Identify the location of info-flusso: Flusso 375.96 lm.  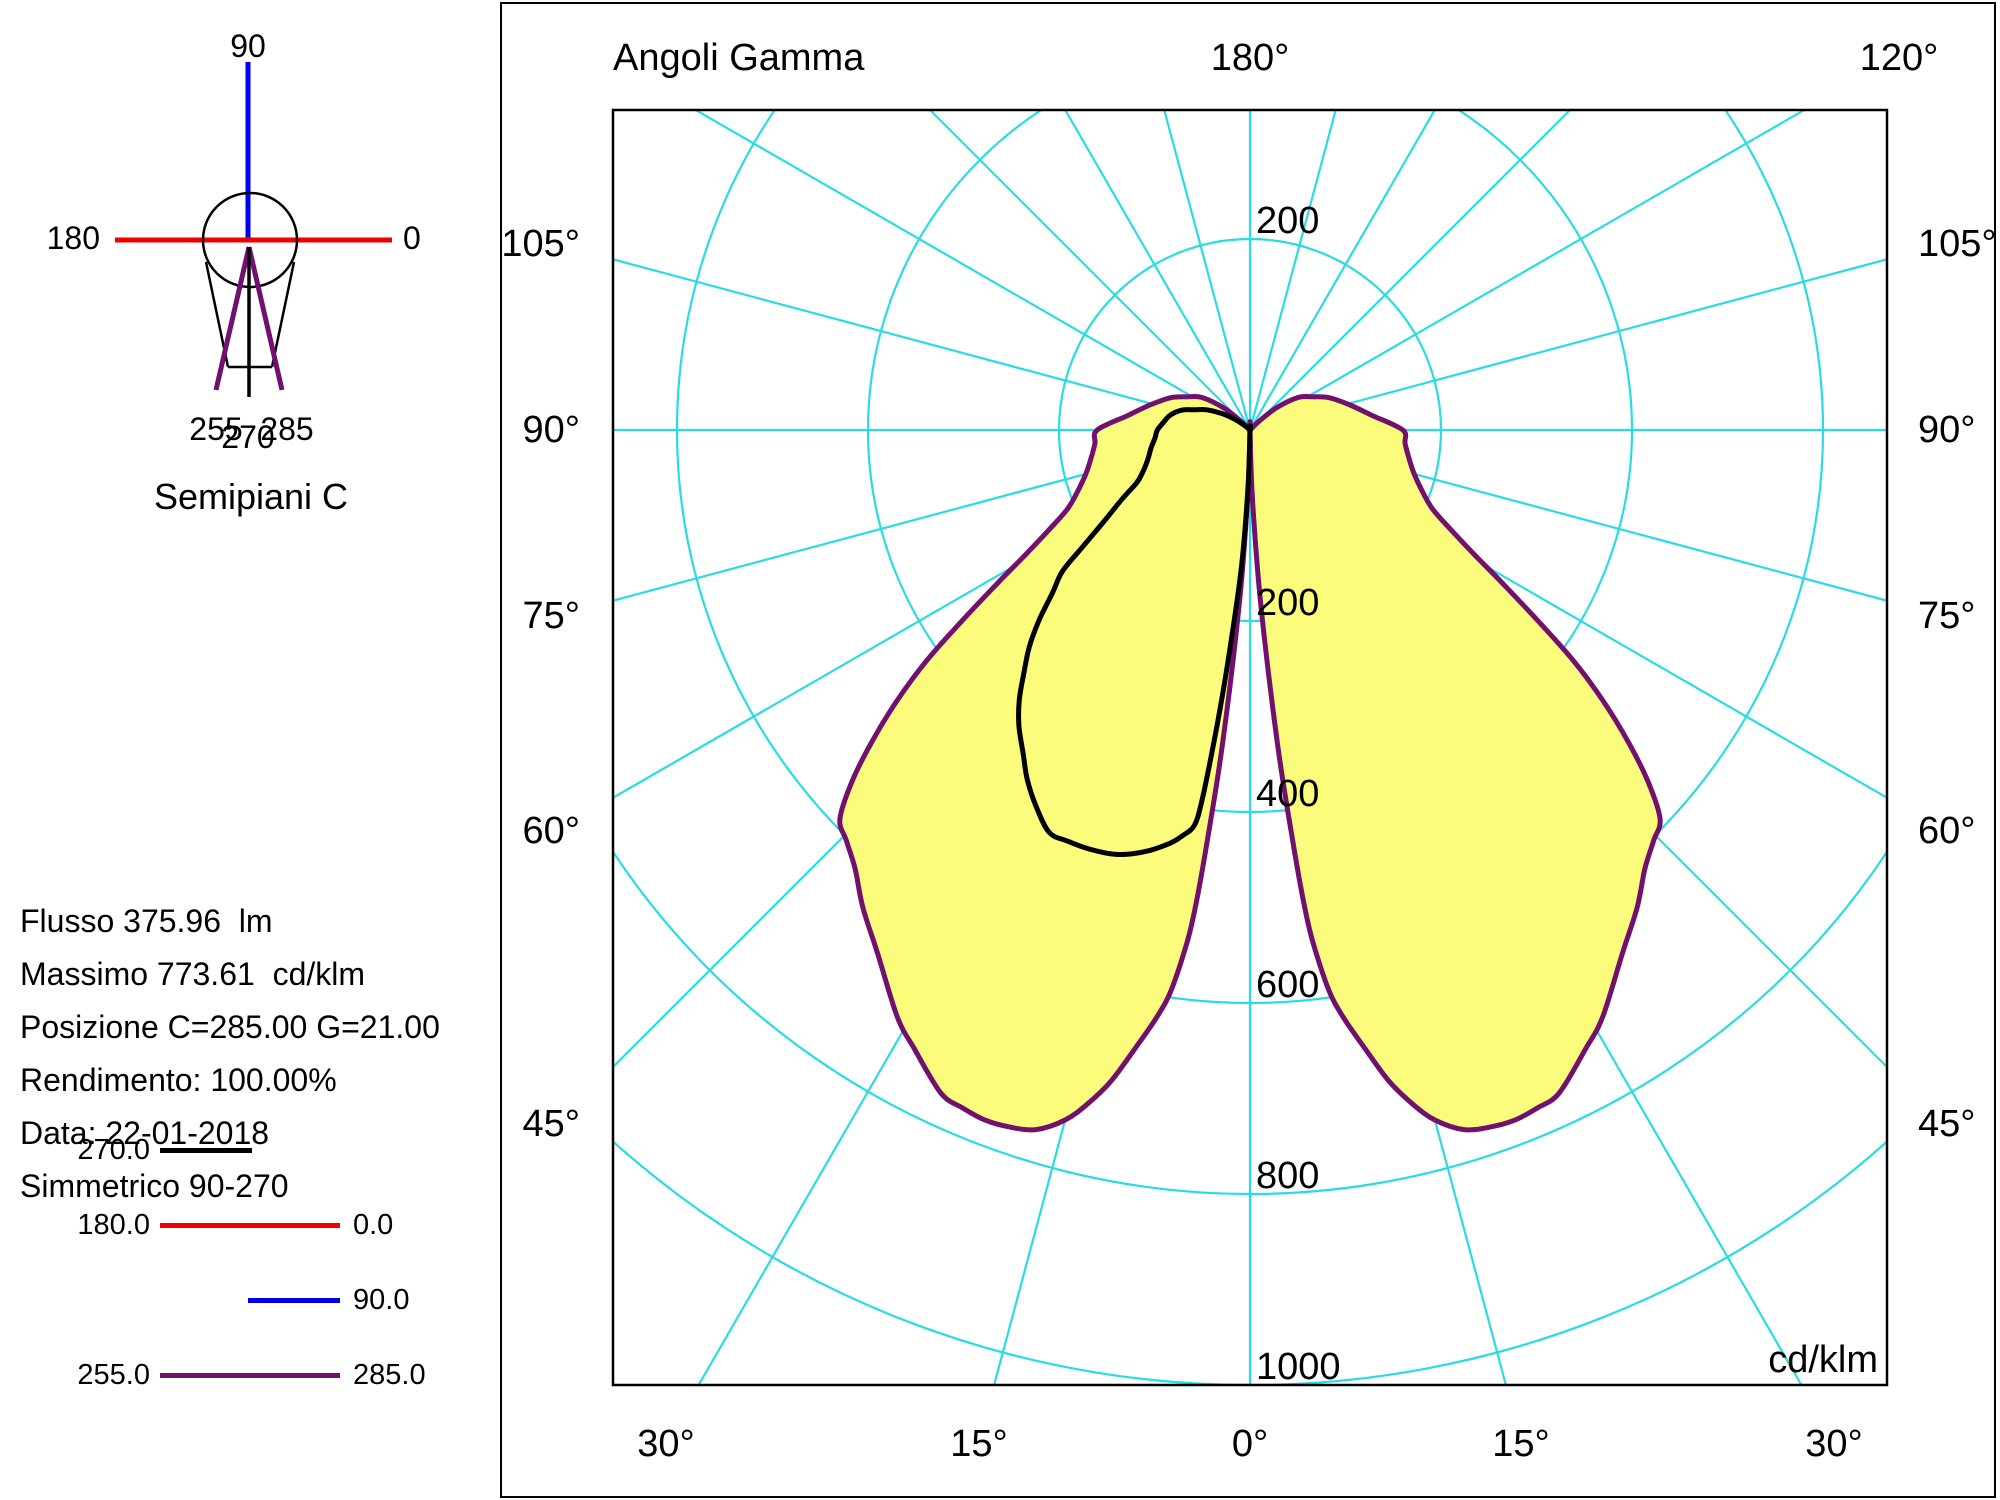
(146, 921).